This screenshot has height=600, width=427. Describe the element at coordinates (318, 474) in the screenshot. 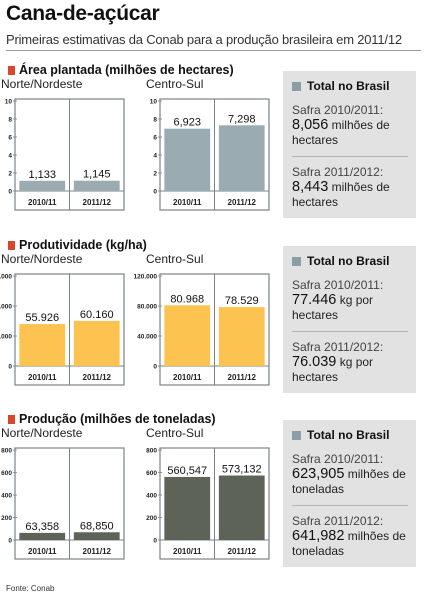

I see `totals-value: 623,905` at that location.